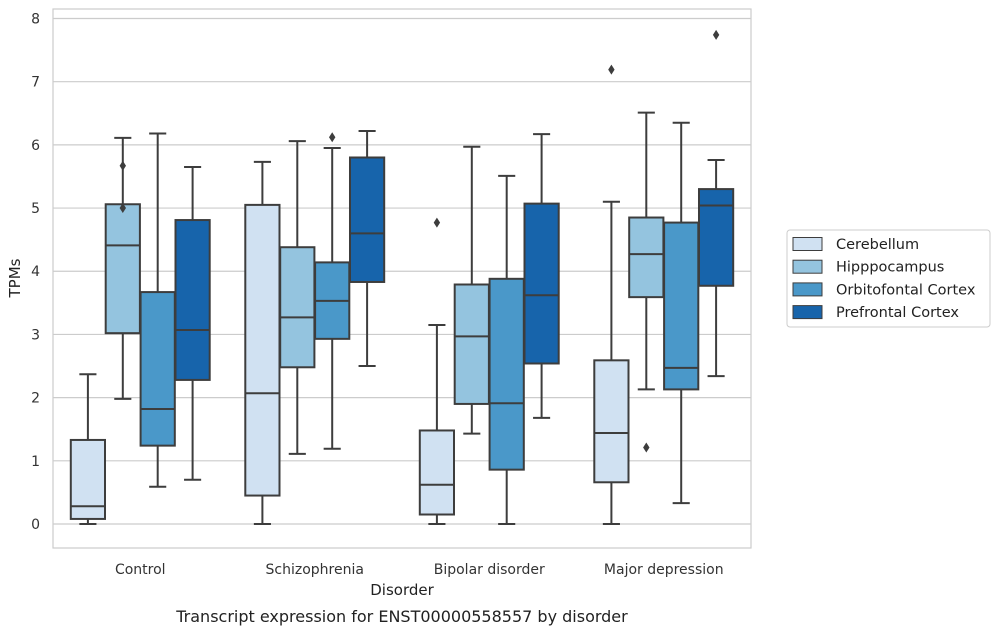 This screenshot has height=634, width=999. I want to click on legend-frame, so click(888, 278).